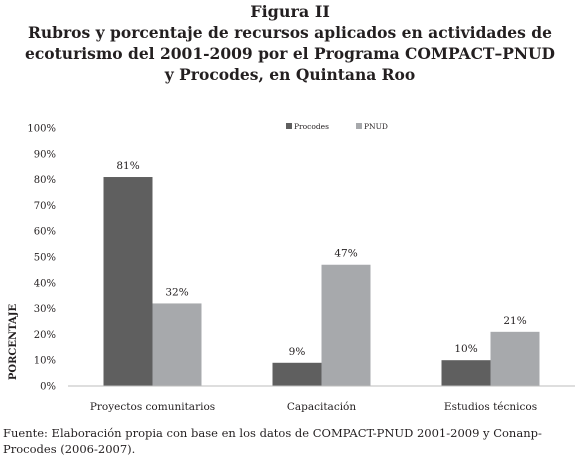 This screenshot has height=463, width=580. I want to click on y-axis-ticks: 0% 10% 20% 30% 40% 50% 60% 70% 80% 90% 100%, so click(41, 258).